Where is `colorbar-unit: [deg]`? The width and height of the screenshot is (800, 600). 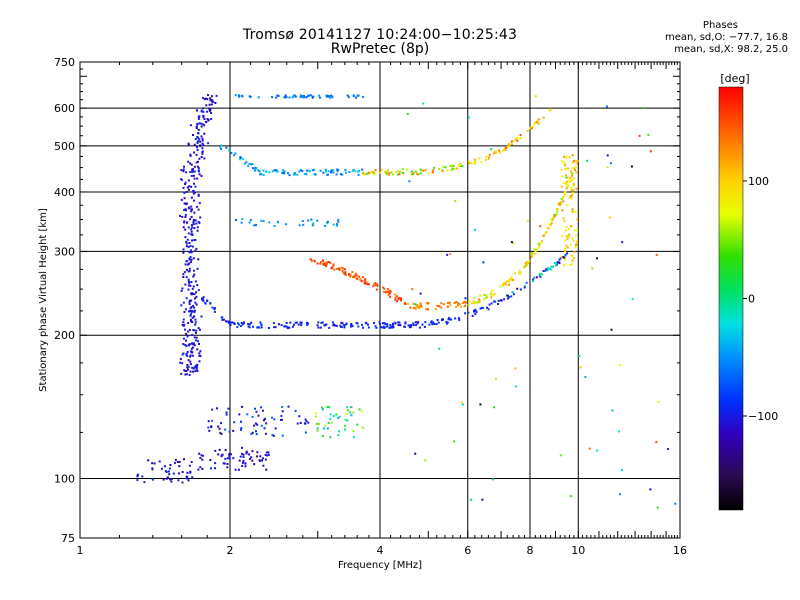
colorbar-unit: [deg] is located at coordinates (734, 78).